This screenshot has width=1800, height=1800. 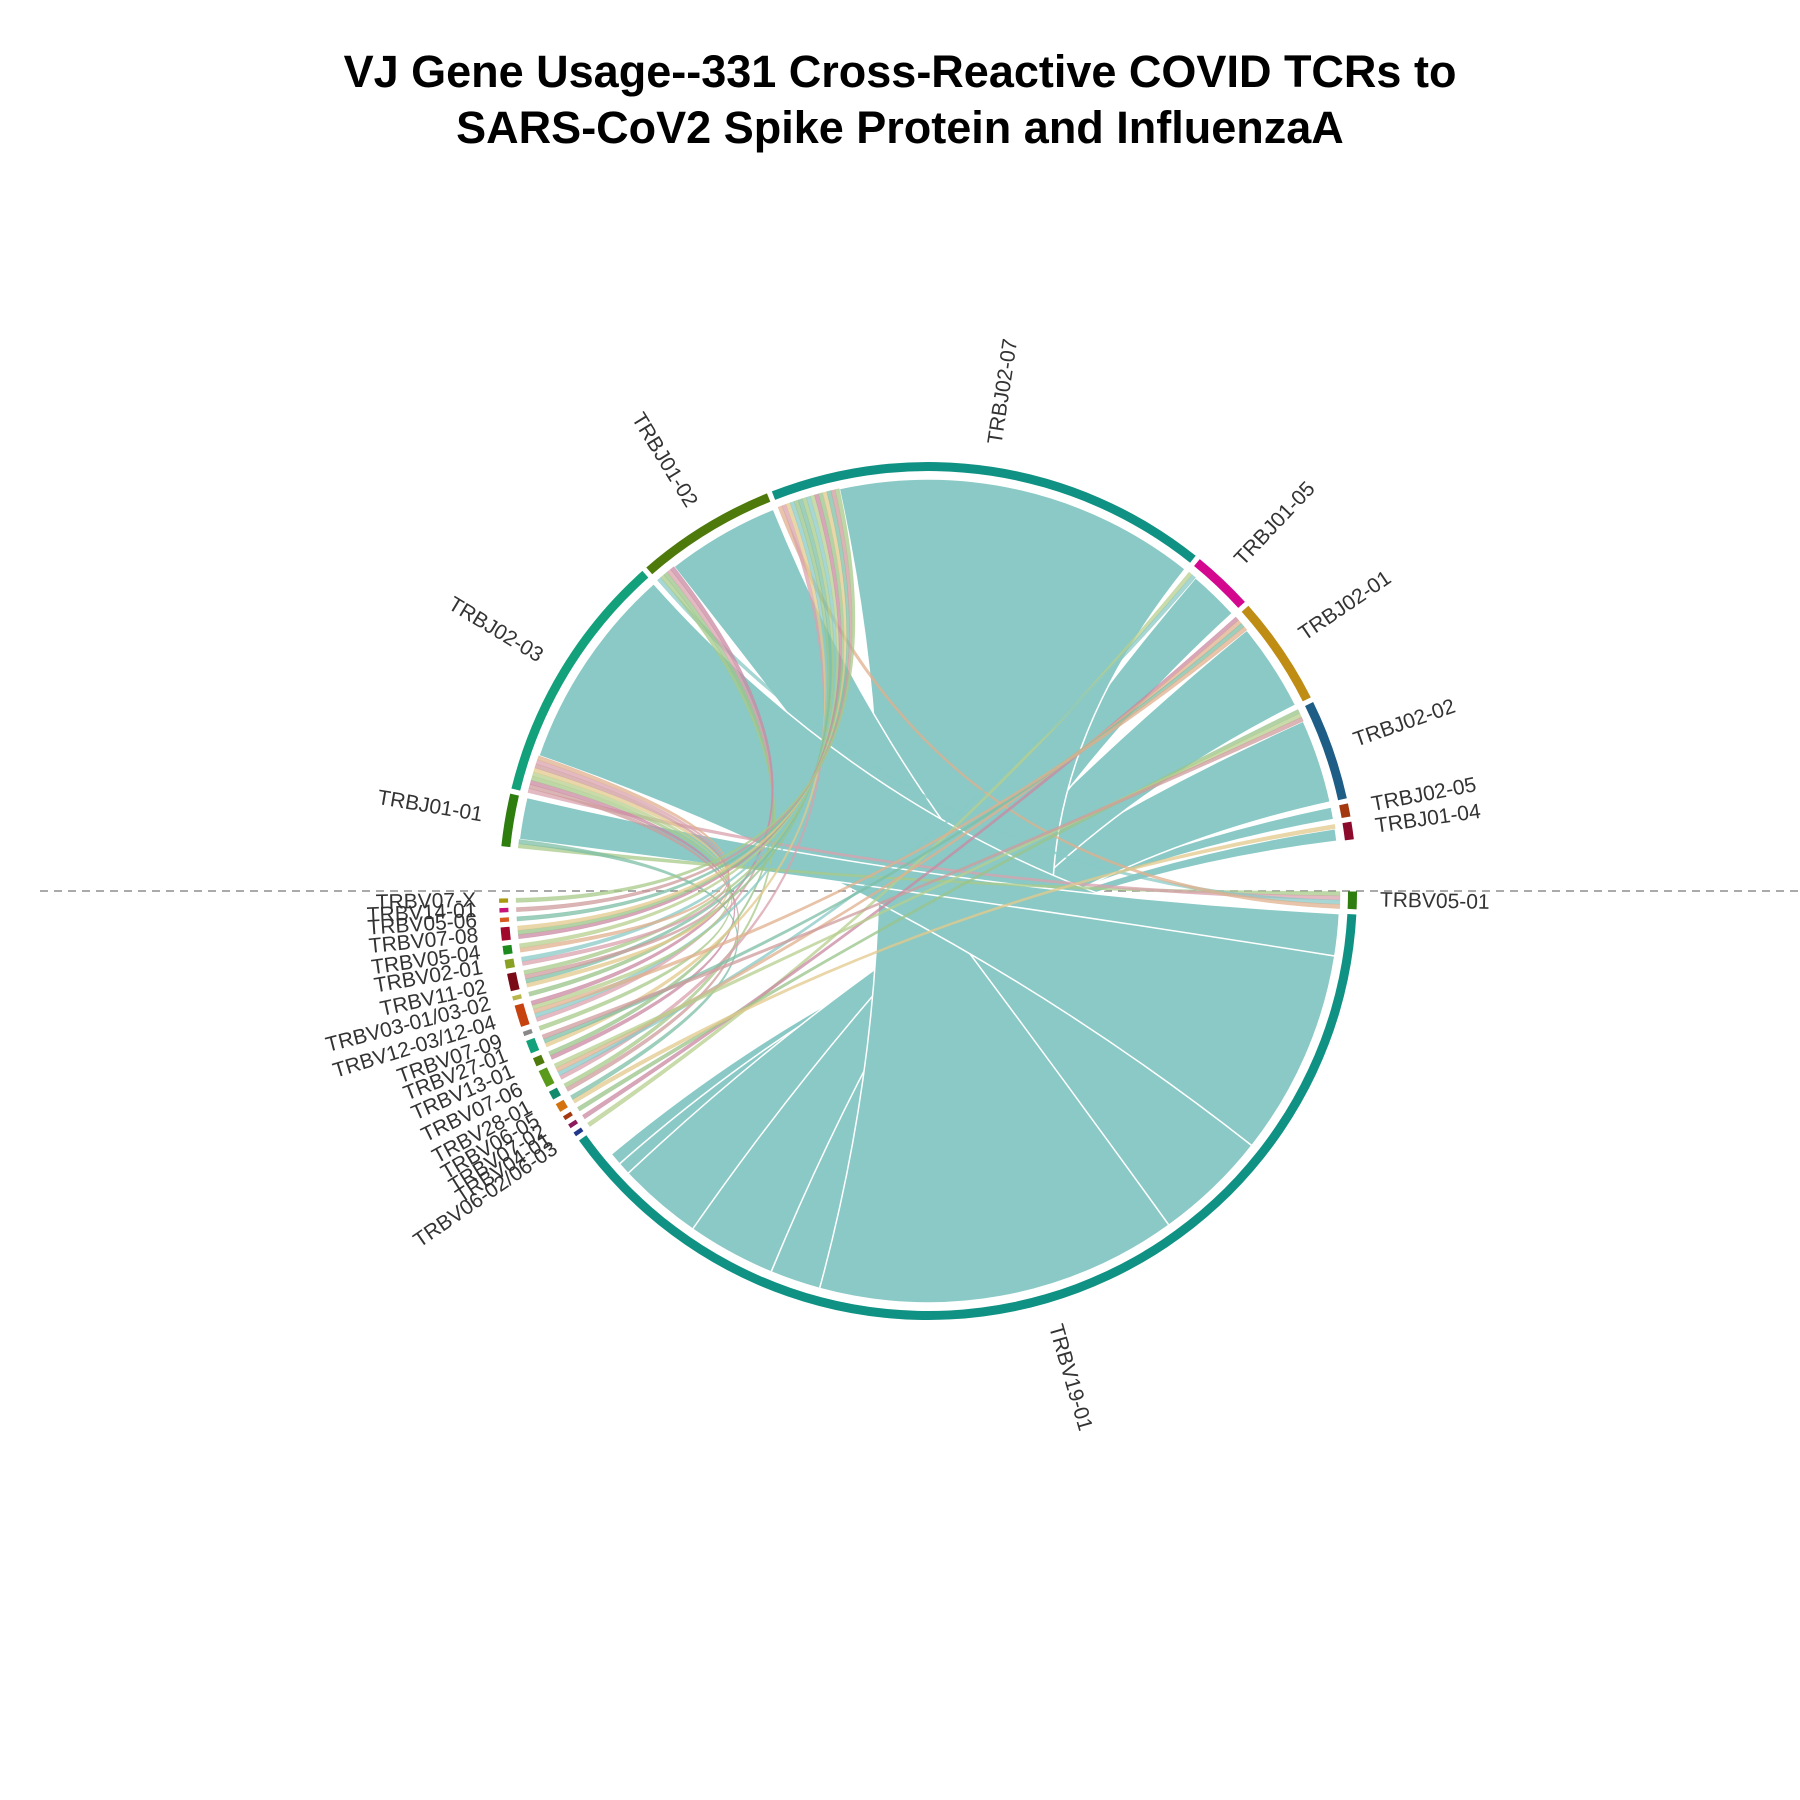 I want to click on label-trbv05-01: TRBV05-01, so click(x=1435, y=900).